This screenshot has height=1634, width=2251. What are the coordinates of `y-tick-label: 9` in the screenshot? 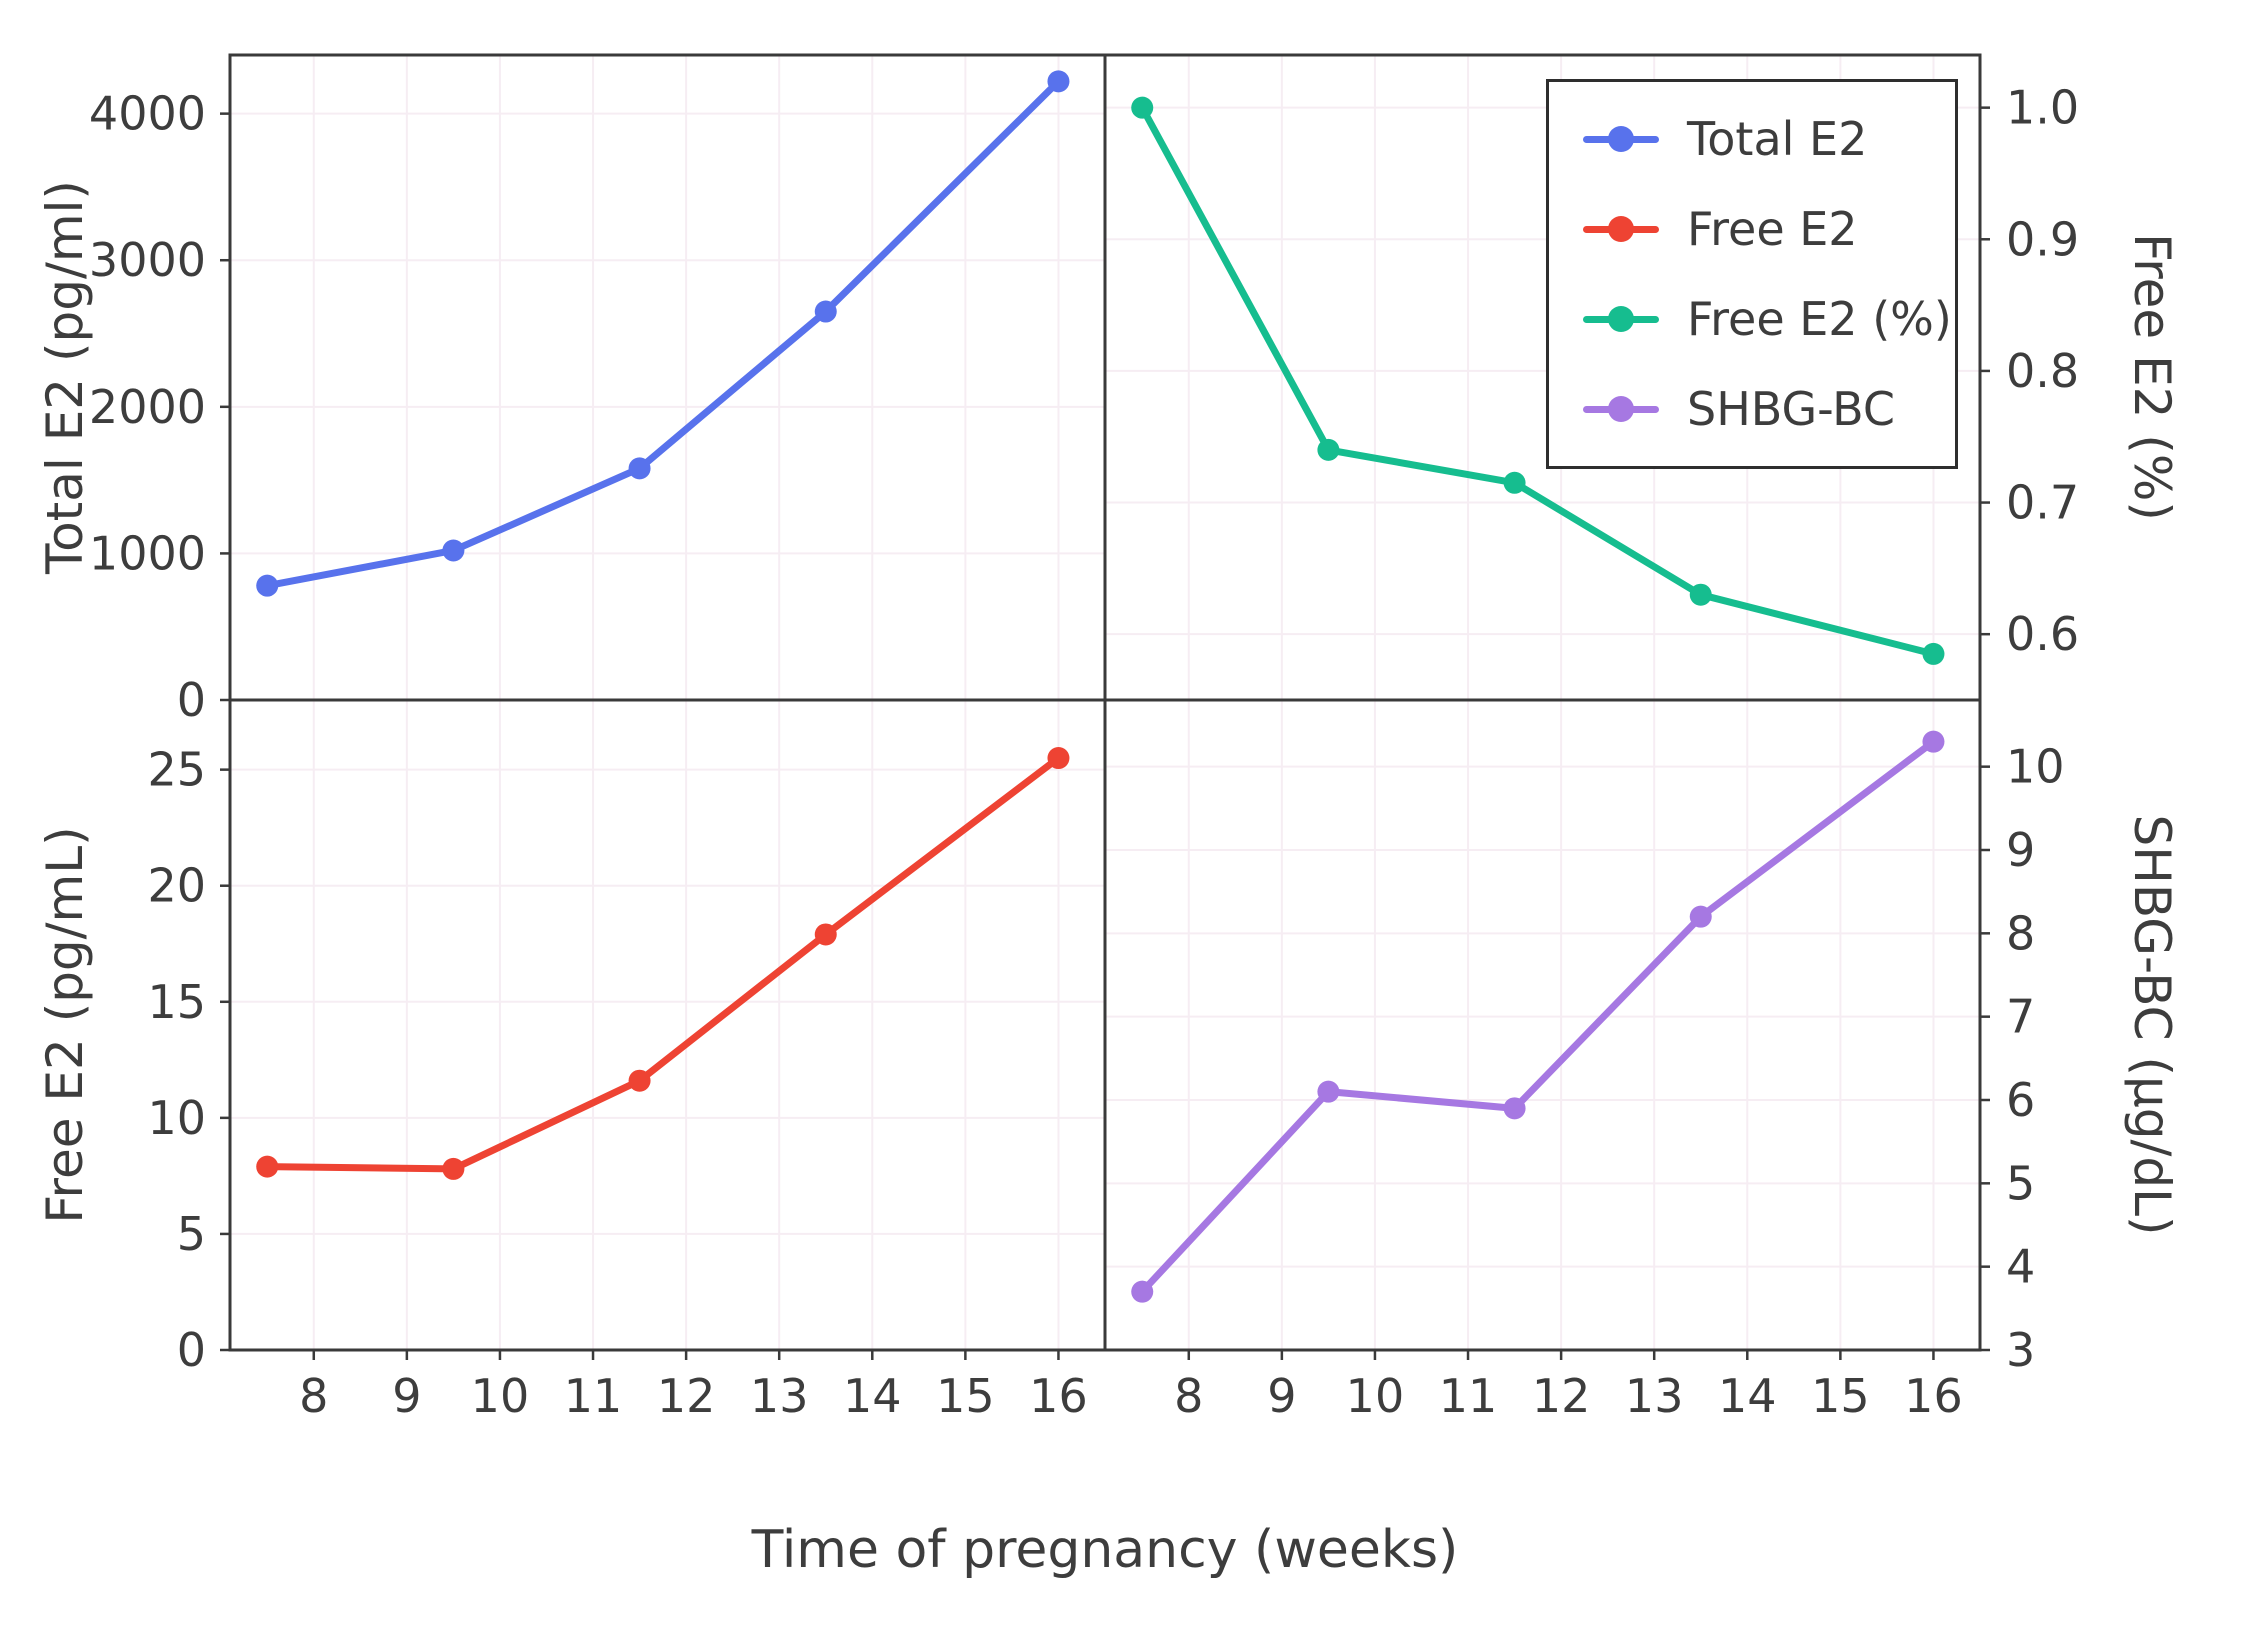 It's located at (2020, 850).